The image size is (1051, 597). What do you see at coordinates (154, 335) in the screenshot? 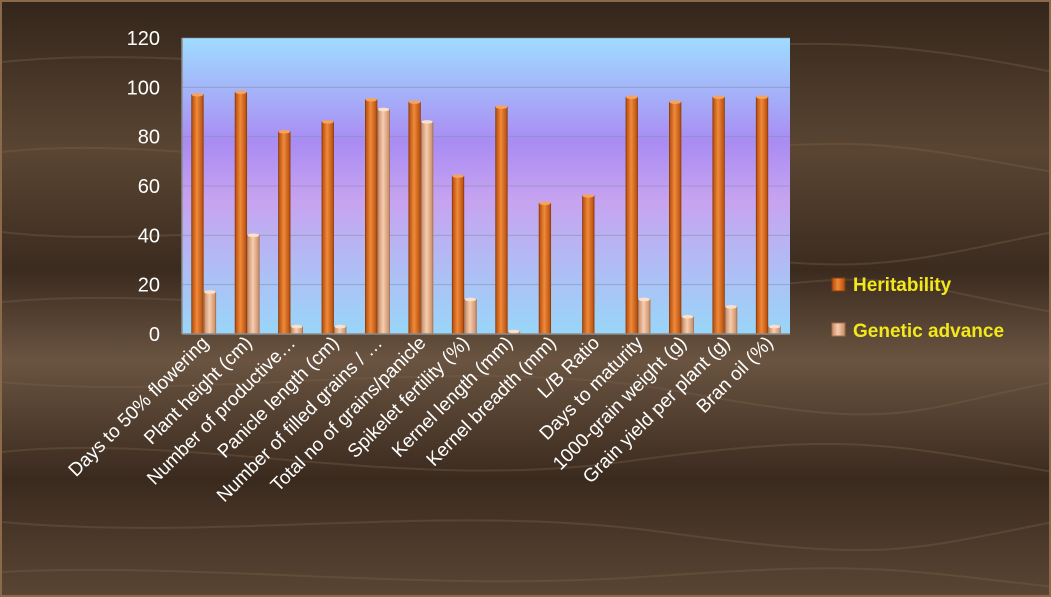
I see `y-tick-label: 0` at bounding box center [154, 335].